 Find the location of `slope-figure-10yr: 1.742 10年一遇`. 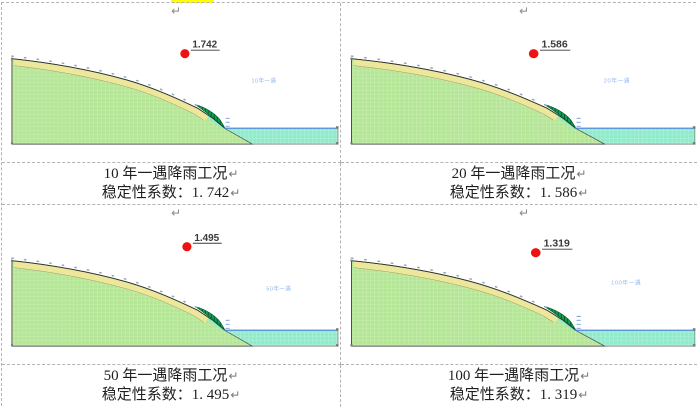

slope-figure-10yr: 1.742 10年一遇 is located at coordinates (174, 92).